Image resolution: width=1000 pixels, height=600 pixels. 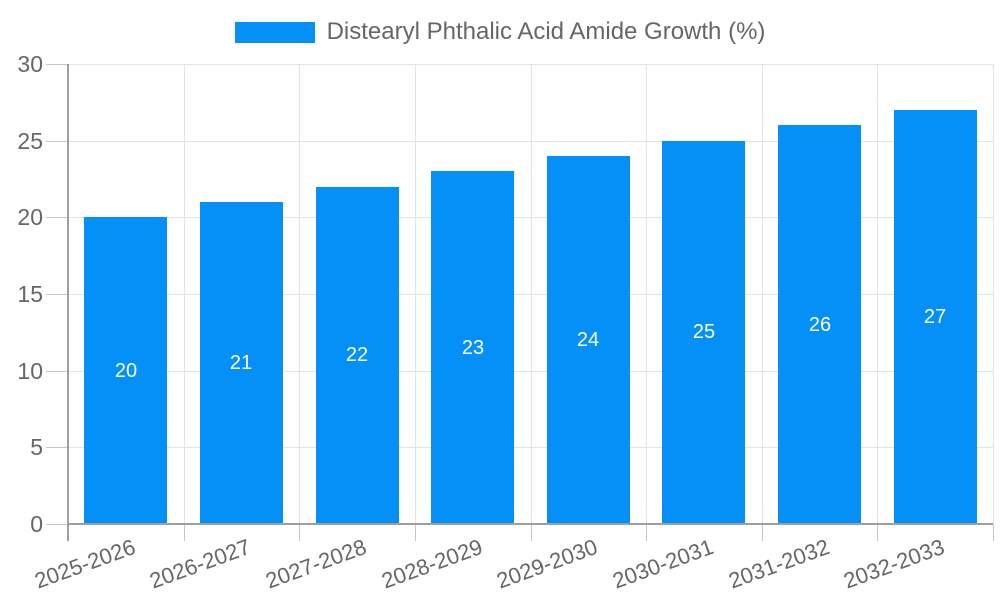 What do you see at coordinates (894, 564) in the screenshot?
I see `x-axis-label: 2032-2033` at bounding box center [894, 564].